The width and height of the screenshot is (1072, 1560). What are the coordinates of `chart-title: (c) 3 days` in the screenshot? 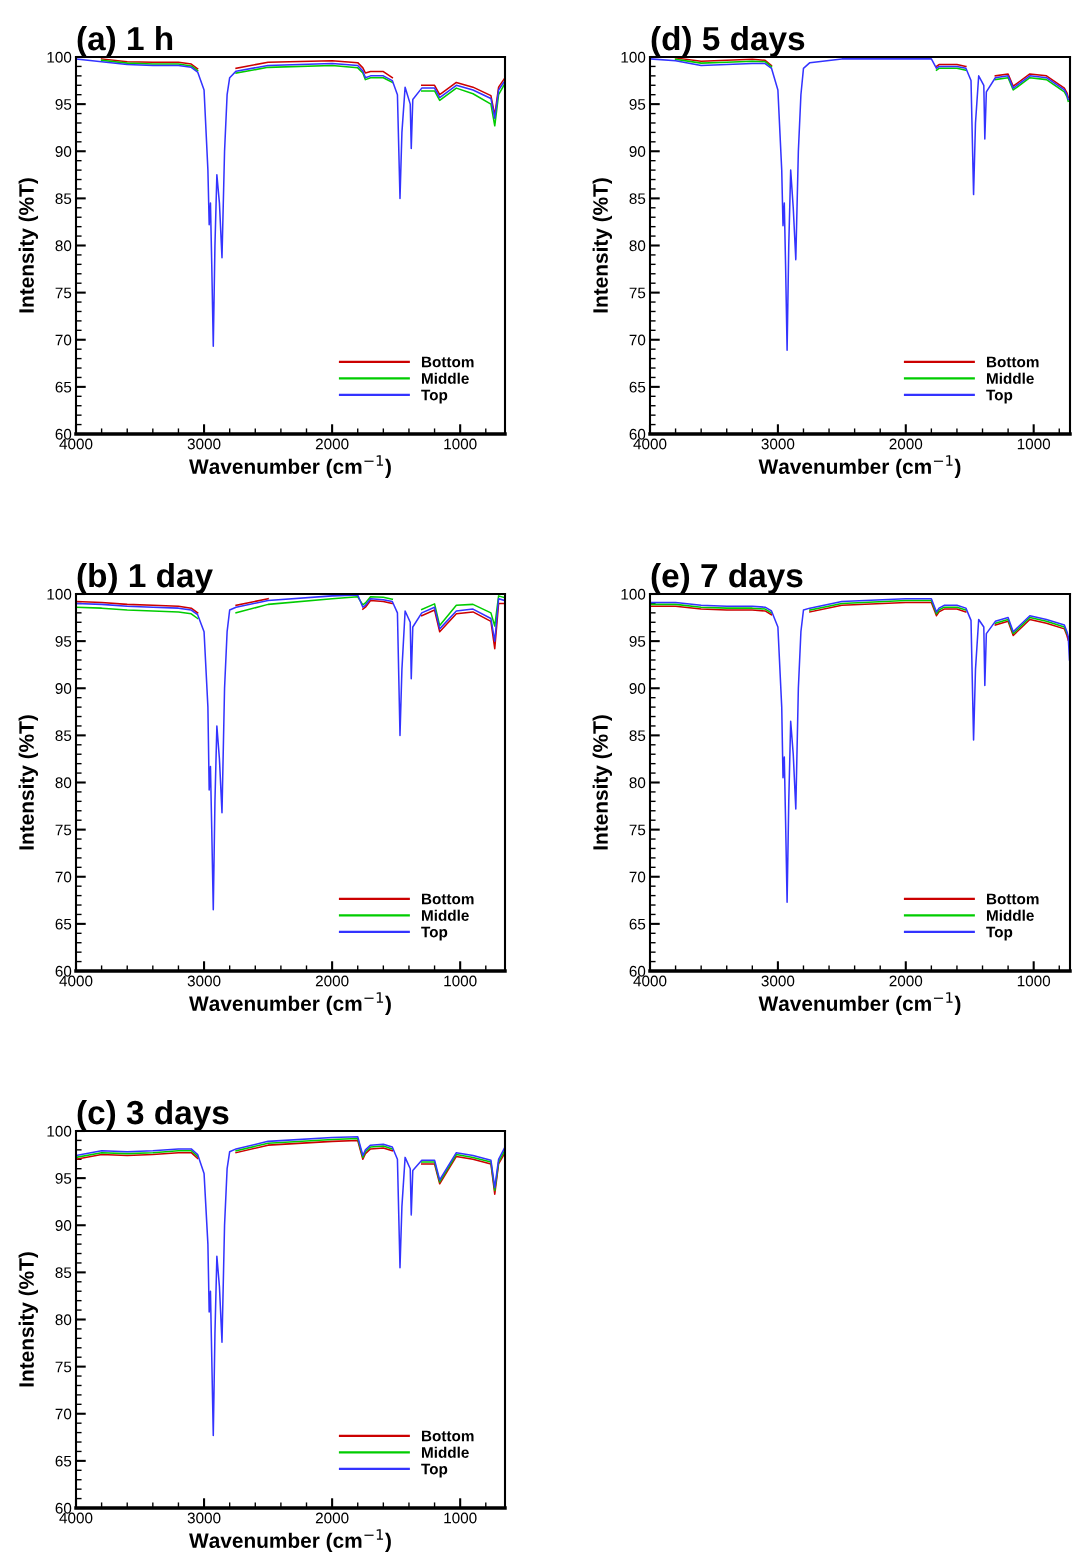 It's located at (153, 1115).